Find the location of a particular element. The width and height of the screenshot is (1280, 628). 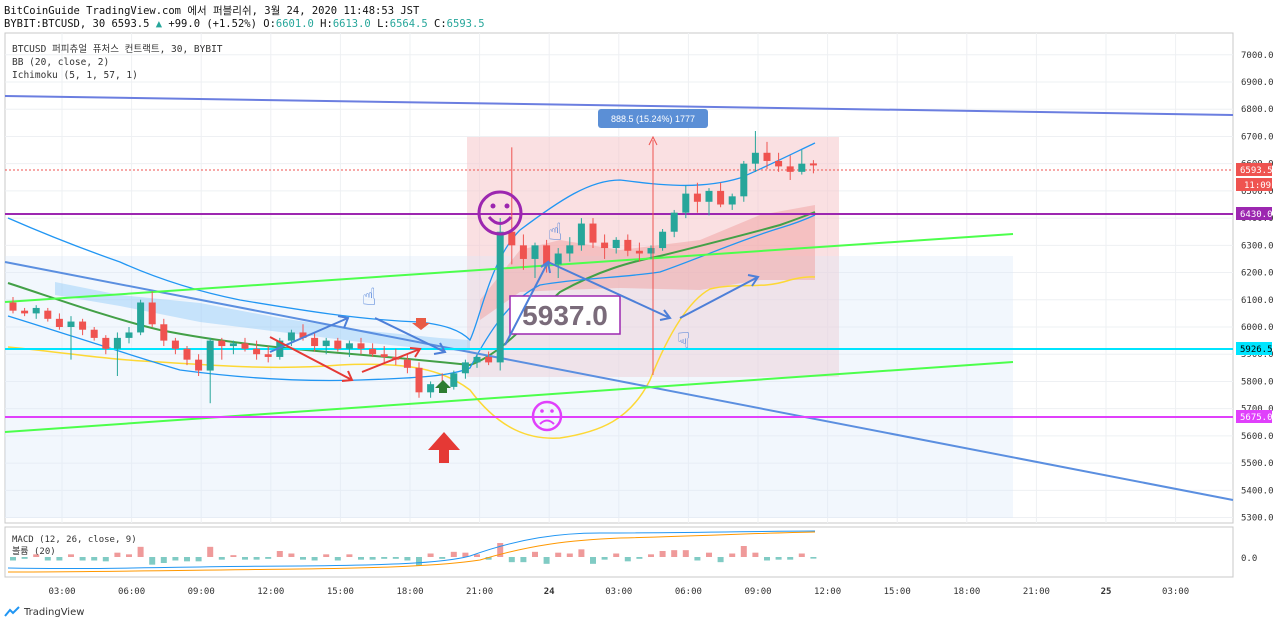

low-value: 6564.5 is located at coordinates (408, 24).